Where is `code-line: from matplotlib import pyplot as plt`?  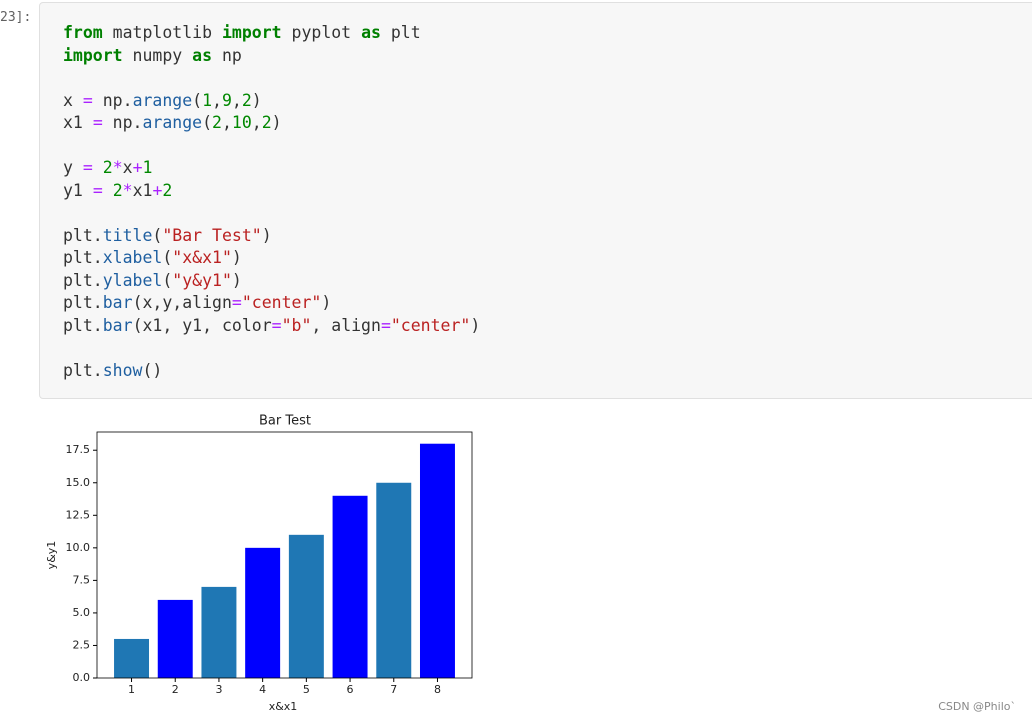
code-line: from matplotlib import pyplot as plt is located at coordinates (547, 34).